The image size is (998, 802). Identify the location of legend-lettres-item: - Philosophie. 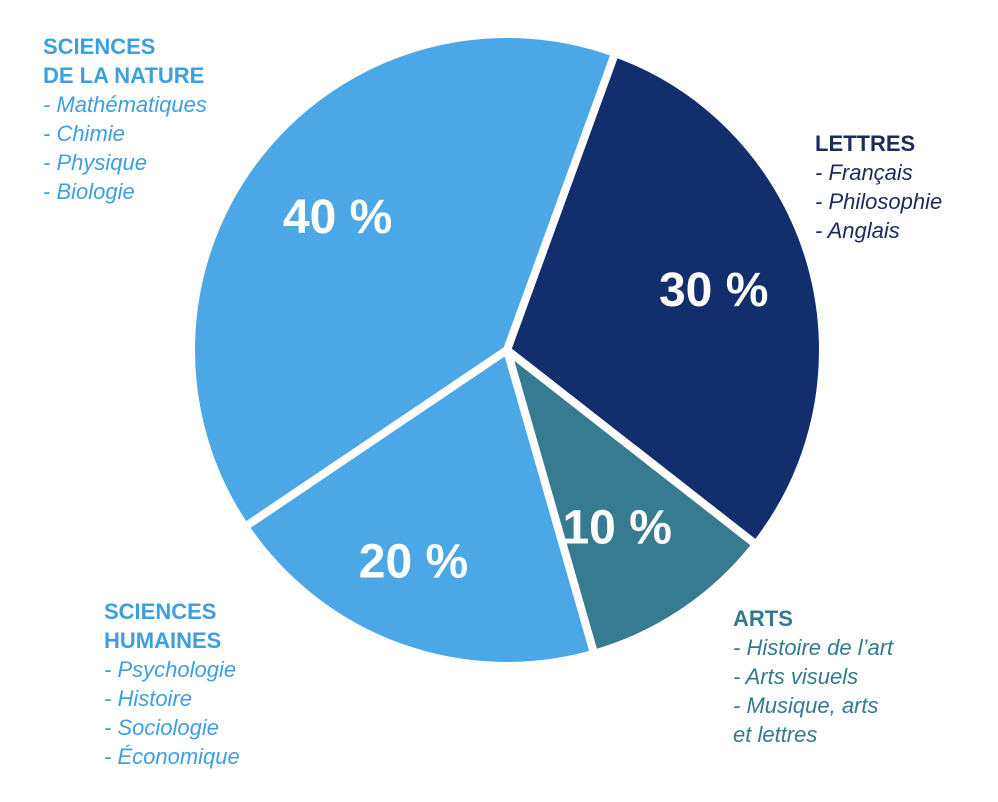
(879, 201).